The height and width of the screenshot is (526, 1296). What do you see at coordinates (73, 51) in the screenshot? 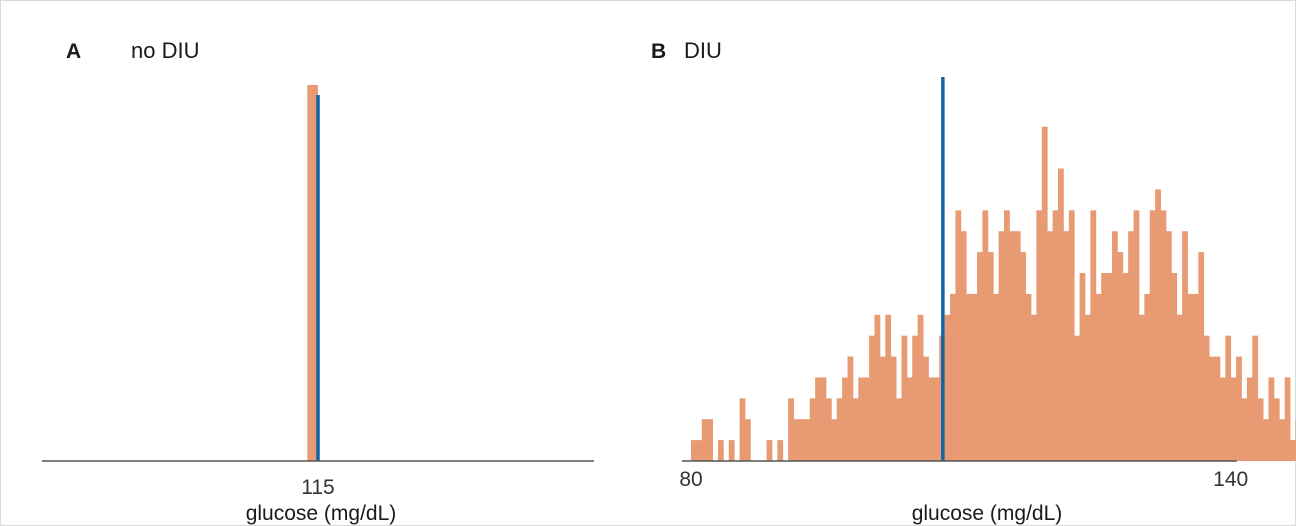
I see `panel-letter: A` at bounding box center [73, 51].